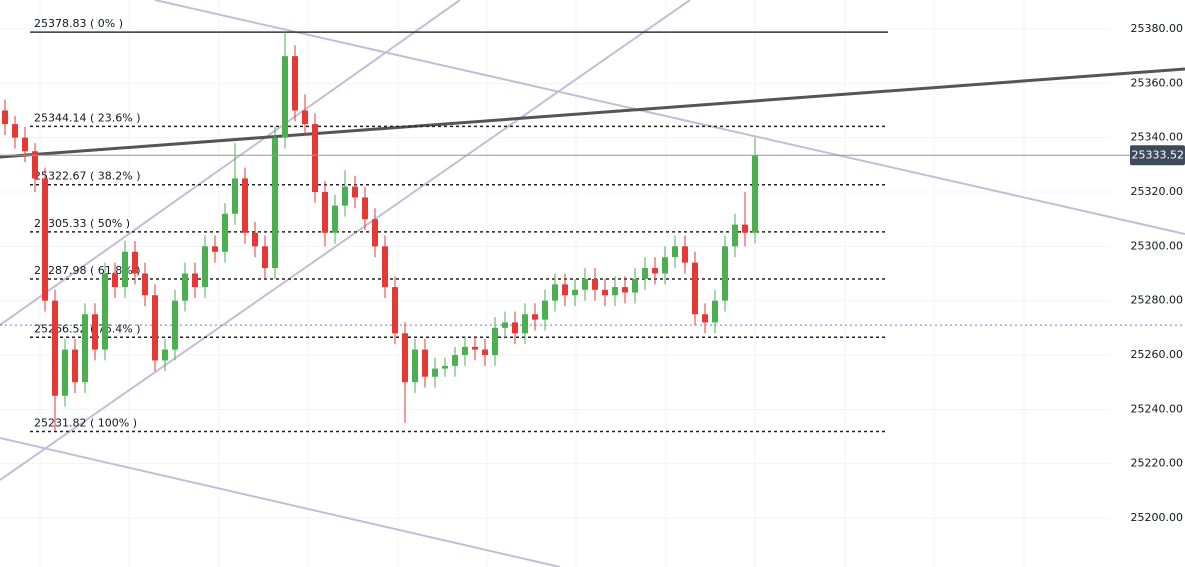 The image size is (1185, 567). Describe the element at coordinates (1157, 191) in the screenshot. I see `y-tick-label: 25320.00` at that location.